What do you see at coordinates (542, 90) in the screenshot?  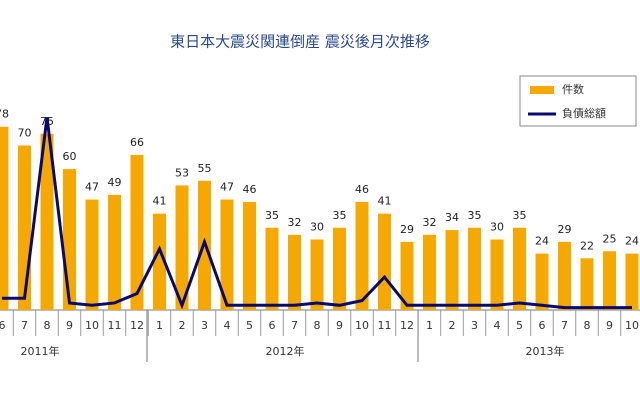 I see `legend-swatch` at bounding box center [542, 90].